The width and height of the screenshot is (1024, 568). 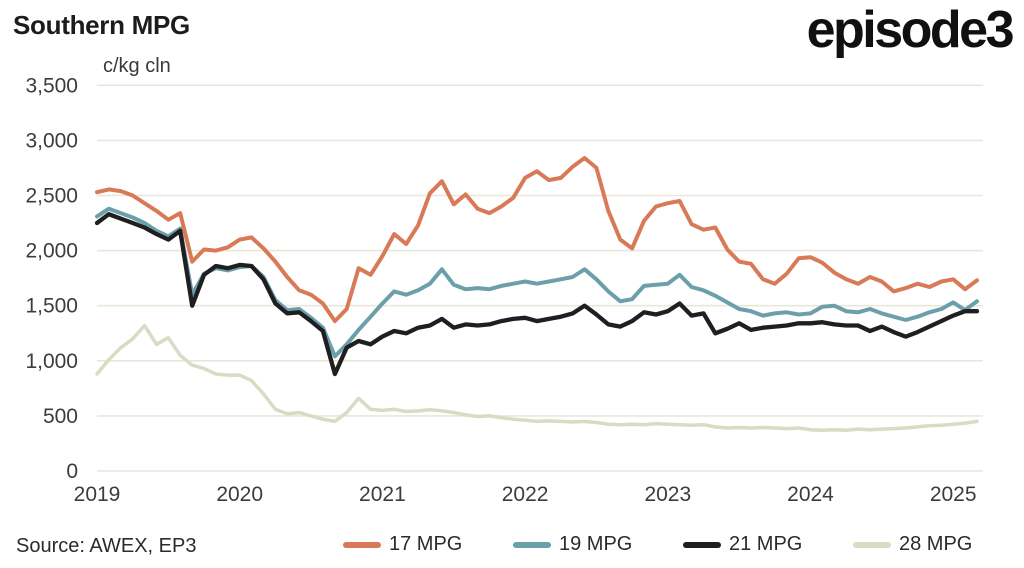 I want to click on legend-label: 28 MPG, so click(x=936, y=544).